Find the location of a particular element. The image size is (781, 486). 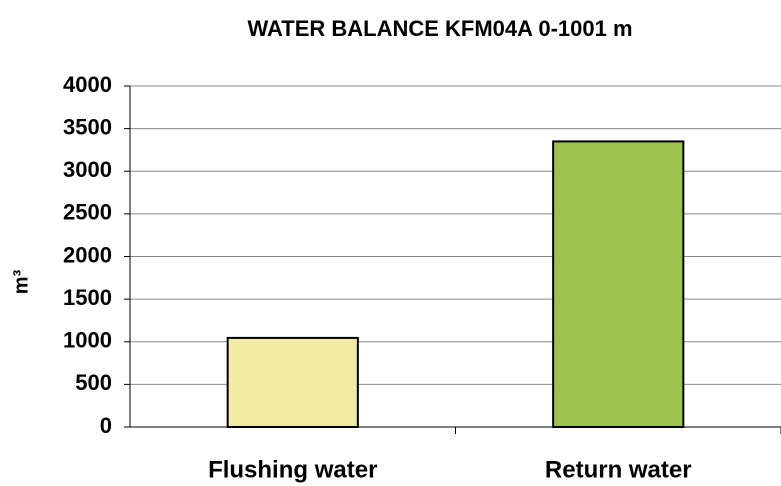

y-tick-label: 2000 is located at coordinates (87, 254).